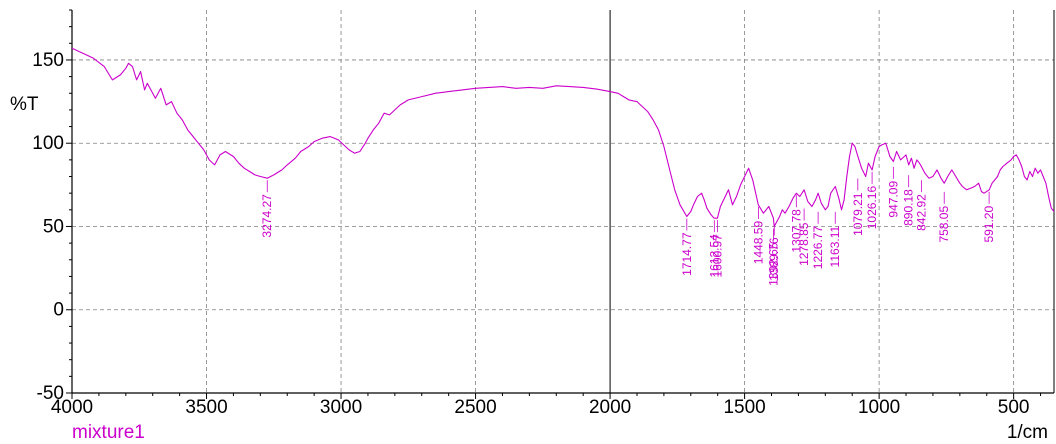 The width and height of the screenshot is (1056, 444). What do you see at coordinates (475, 407) in the screenshot?
I see `x-tick-label: 2500` at bounding box center [475, 407].